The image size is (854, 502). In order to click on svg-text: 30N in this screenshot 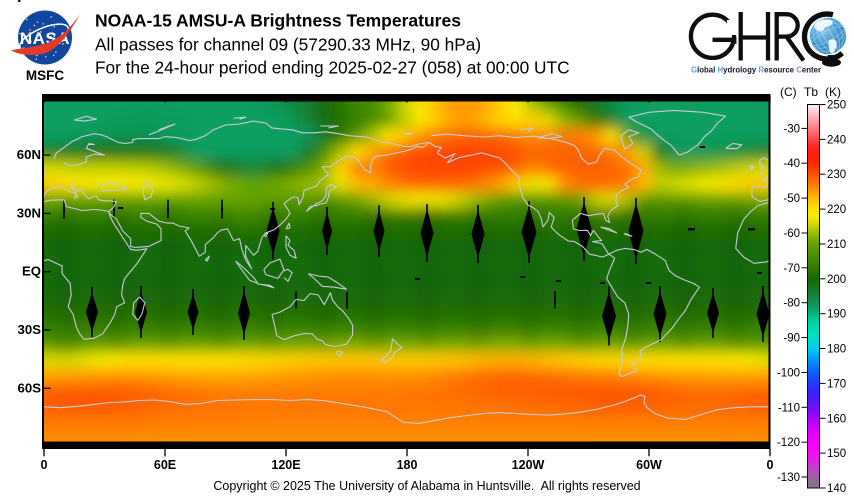, I will do `click(29, 212)`.